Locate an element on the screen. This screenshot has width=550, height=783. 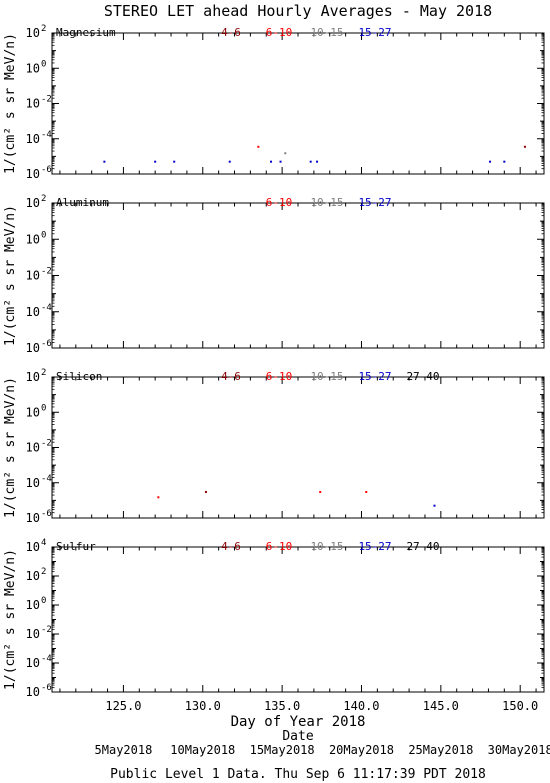
date-row-label: Date is located at coordinates (297, 736).